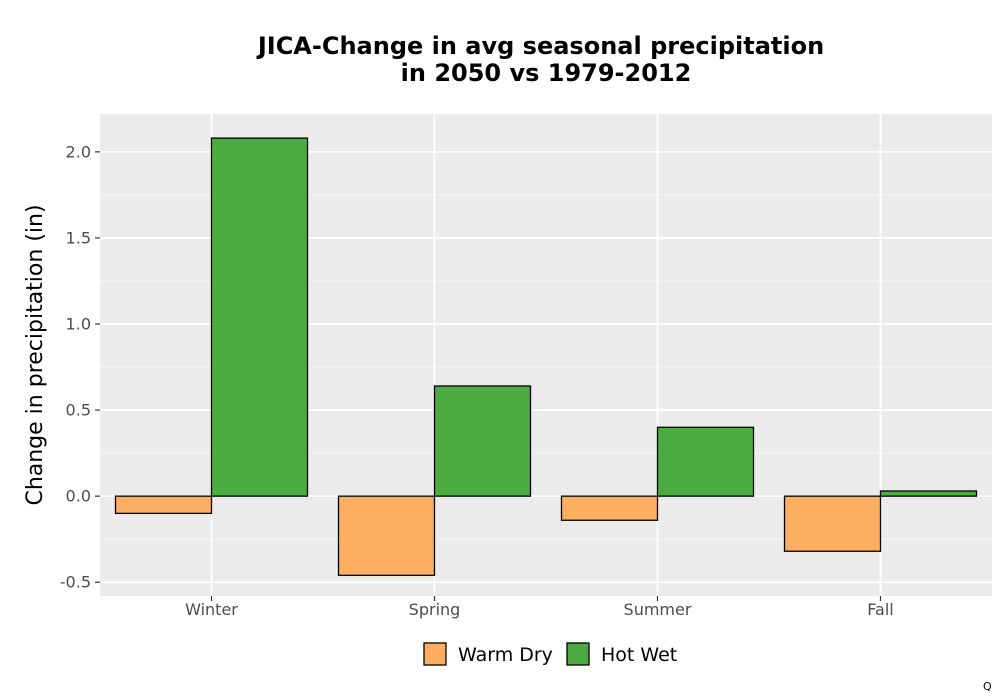  What do you see at coordinates (259, 317) in the screenshot?
I see `bar-hot-wet-winter` at bounding box center [259, 317].